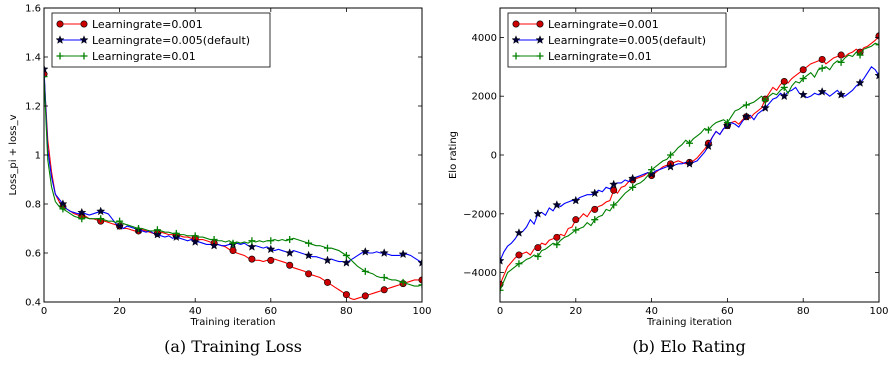  Describe the element at coordinates (33, 9) in the screenshot. I see `y-tick-label: 1.6` at that location.